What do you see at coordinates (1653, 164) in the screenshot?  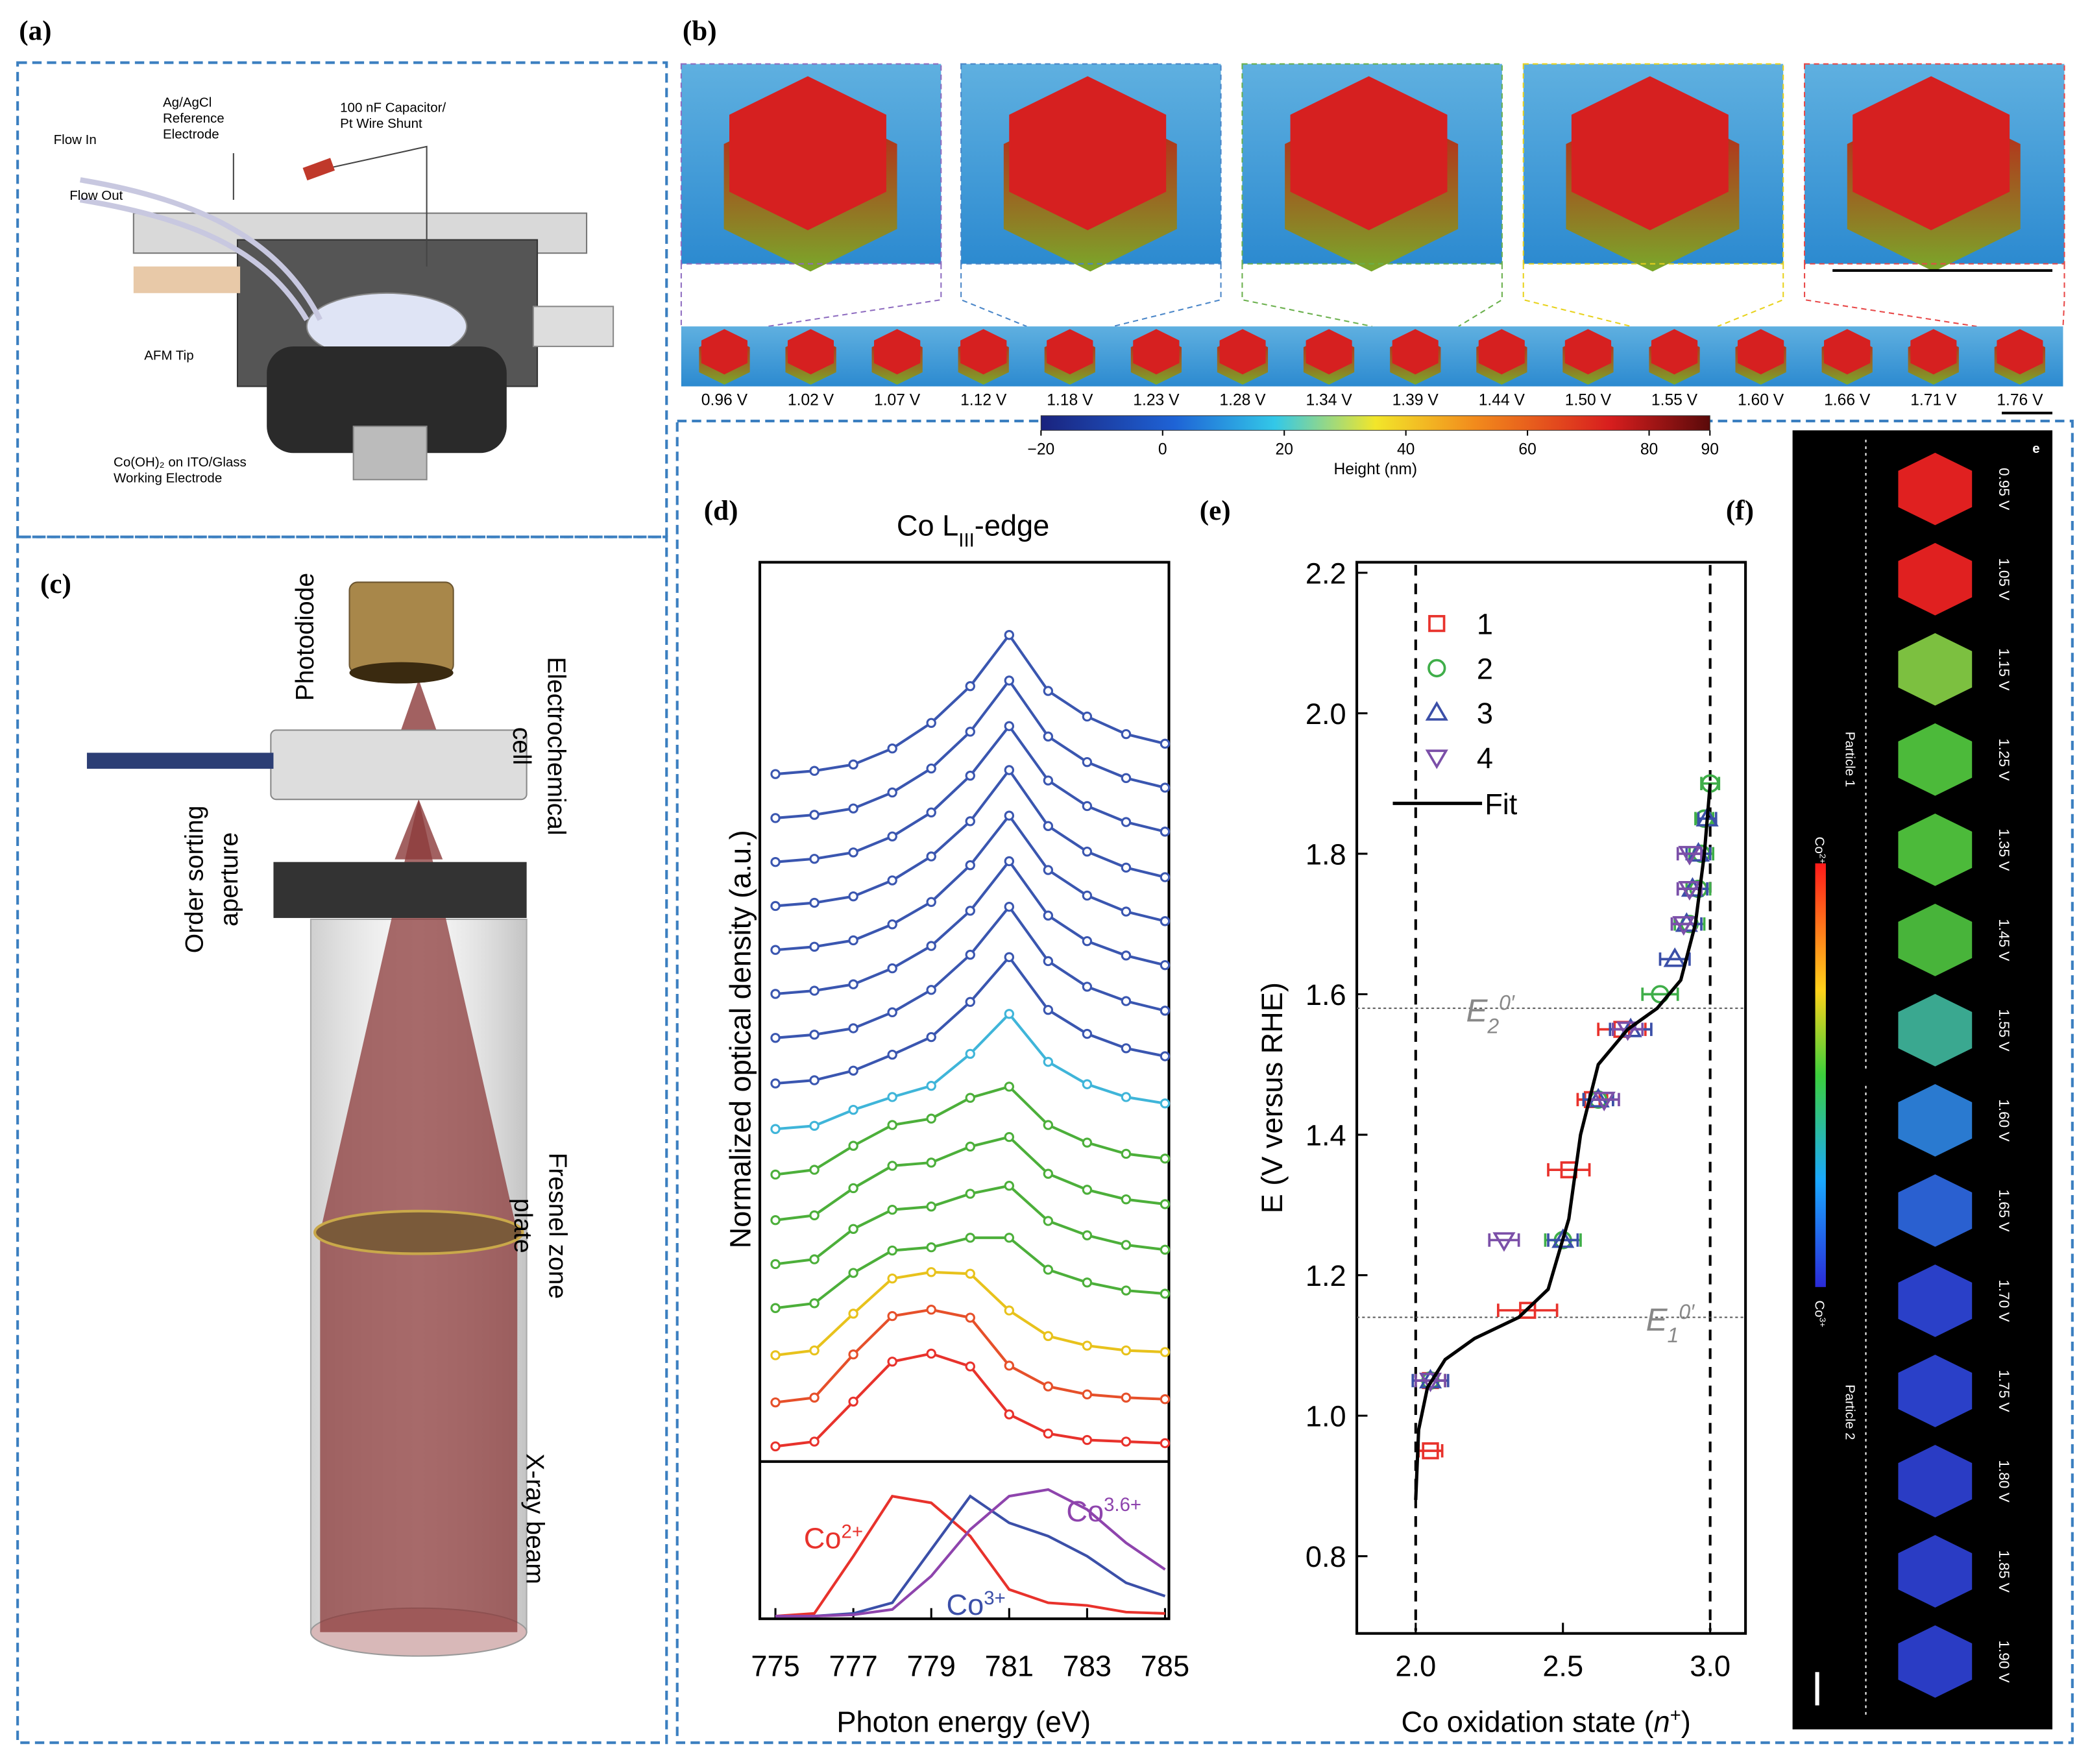 I see `tile-border` at bounding box center [1653, 164].